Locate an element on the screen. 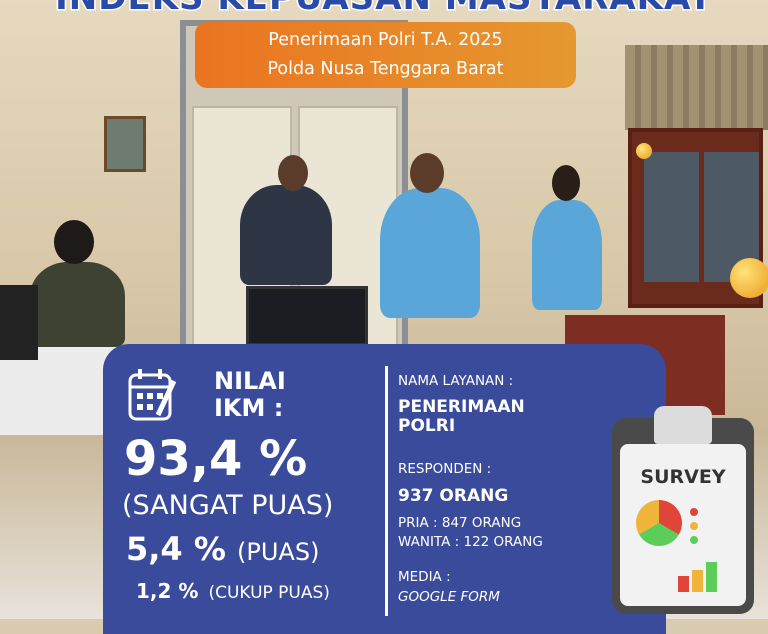  respondents-label: RESPONDEN : is located at coordinates (445, 469).